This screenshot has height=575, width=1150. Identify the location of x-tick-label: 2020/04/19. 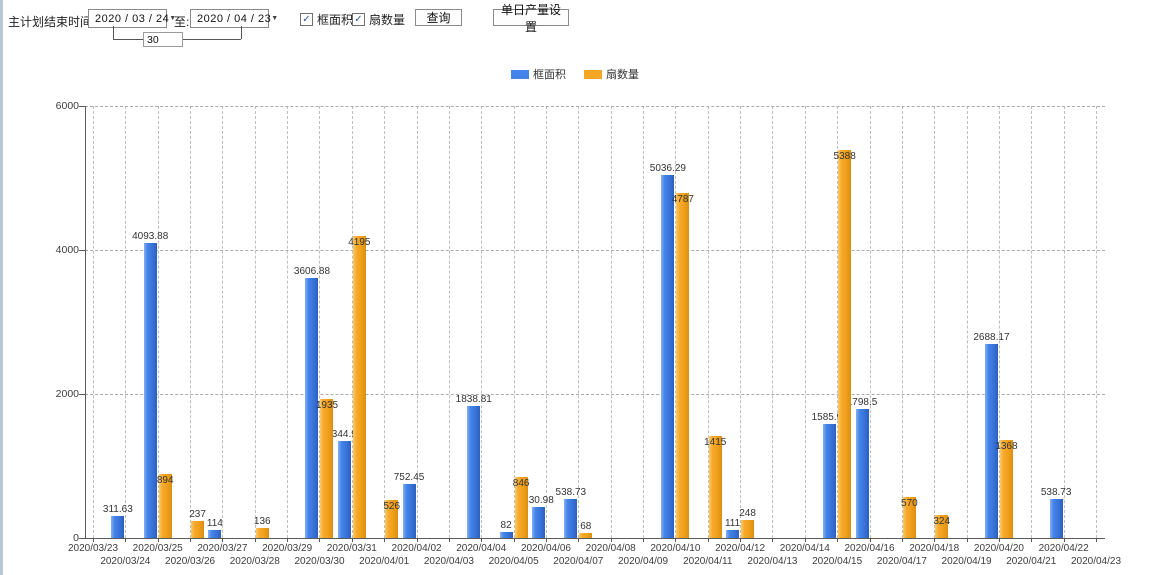
(966, 561).